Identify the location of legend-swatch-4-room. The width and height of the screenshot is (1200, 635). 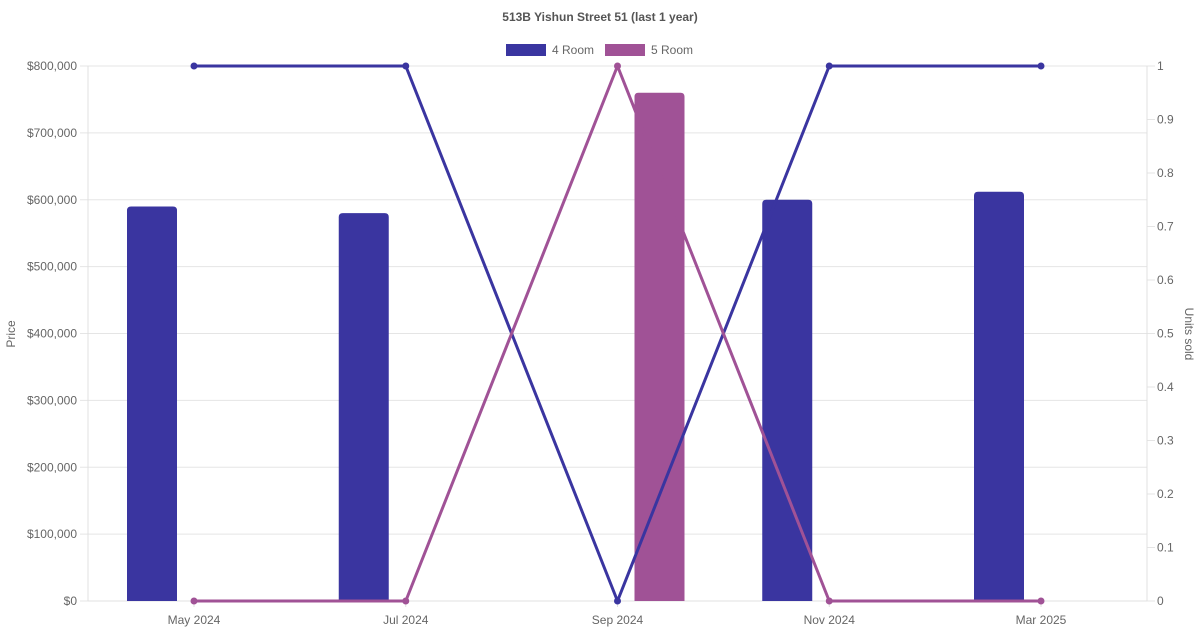
(526, 50).